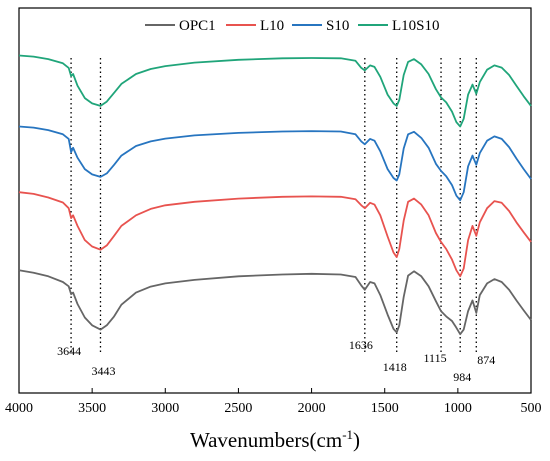  What do you see at coordinates (276, 361) in the screenshot?
I see `peak-labels: 3644 3443 1636 1418 1115 984 874` at bounding box center [276, 361].